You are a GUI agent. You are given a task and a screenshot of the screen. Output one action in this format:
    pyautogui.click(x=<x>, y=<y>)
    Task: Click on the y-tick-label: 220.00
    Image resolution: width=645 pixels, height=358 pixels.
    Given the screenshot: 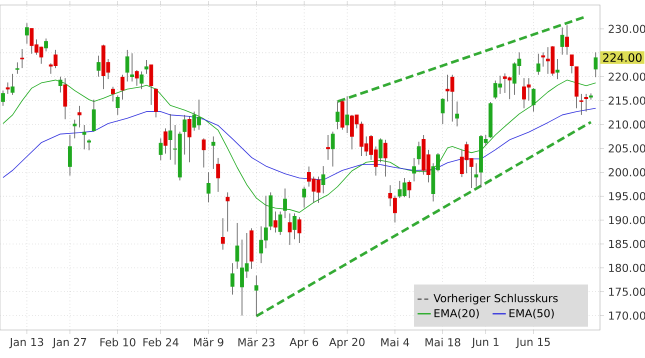 What is the action you would take?
    pyautogui.click(x=626, y=76)
    